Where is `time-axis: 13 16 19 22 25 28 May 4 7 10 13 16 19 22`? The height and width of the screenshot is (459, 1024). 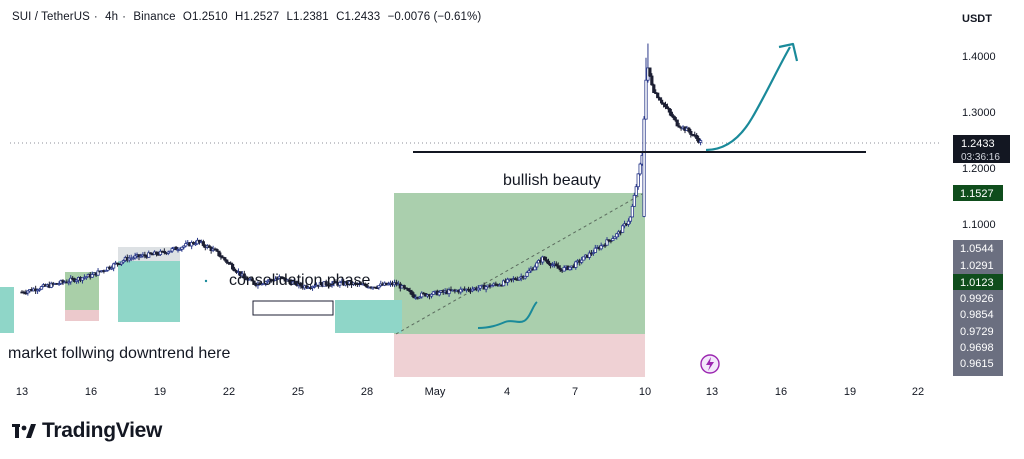
time-axis: 13 16 19 22 25 28 May 4 7 10 13 16 19 22 is located at coordinates (470, 392).